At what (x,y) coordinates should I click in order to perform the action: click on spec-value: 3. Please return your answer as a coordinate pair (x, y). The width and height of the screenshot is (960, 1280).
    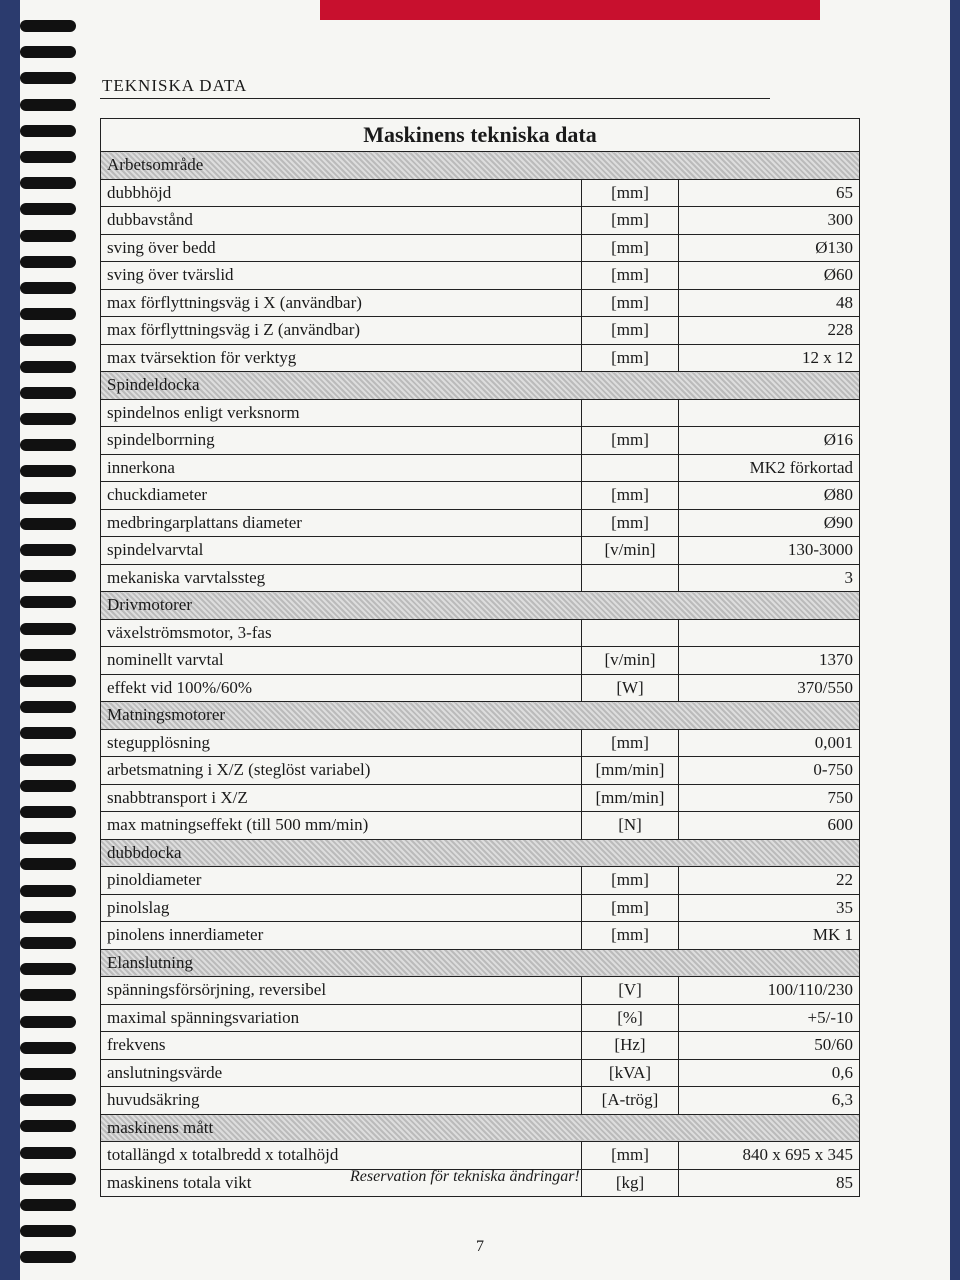
    Looking at the image, I should click on (769, 577).